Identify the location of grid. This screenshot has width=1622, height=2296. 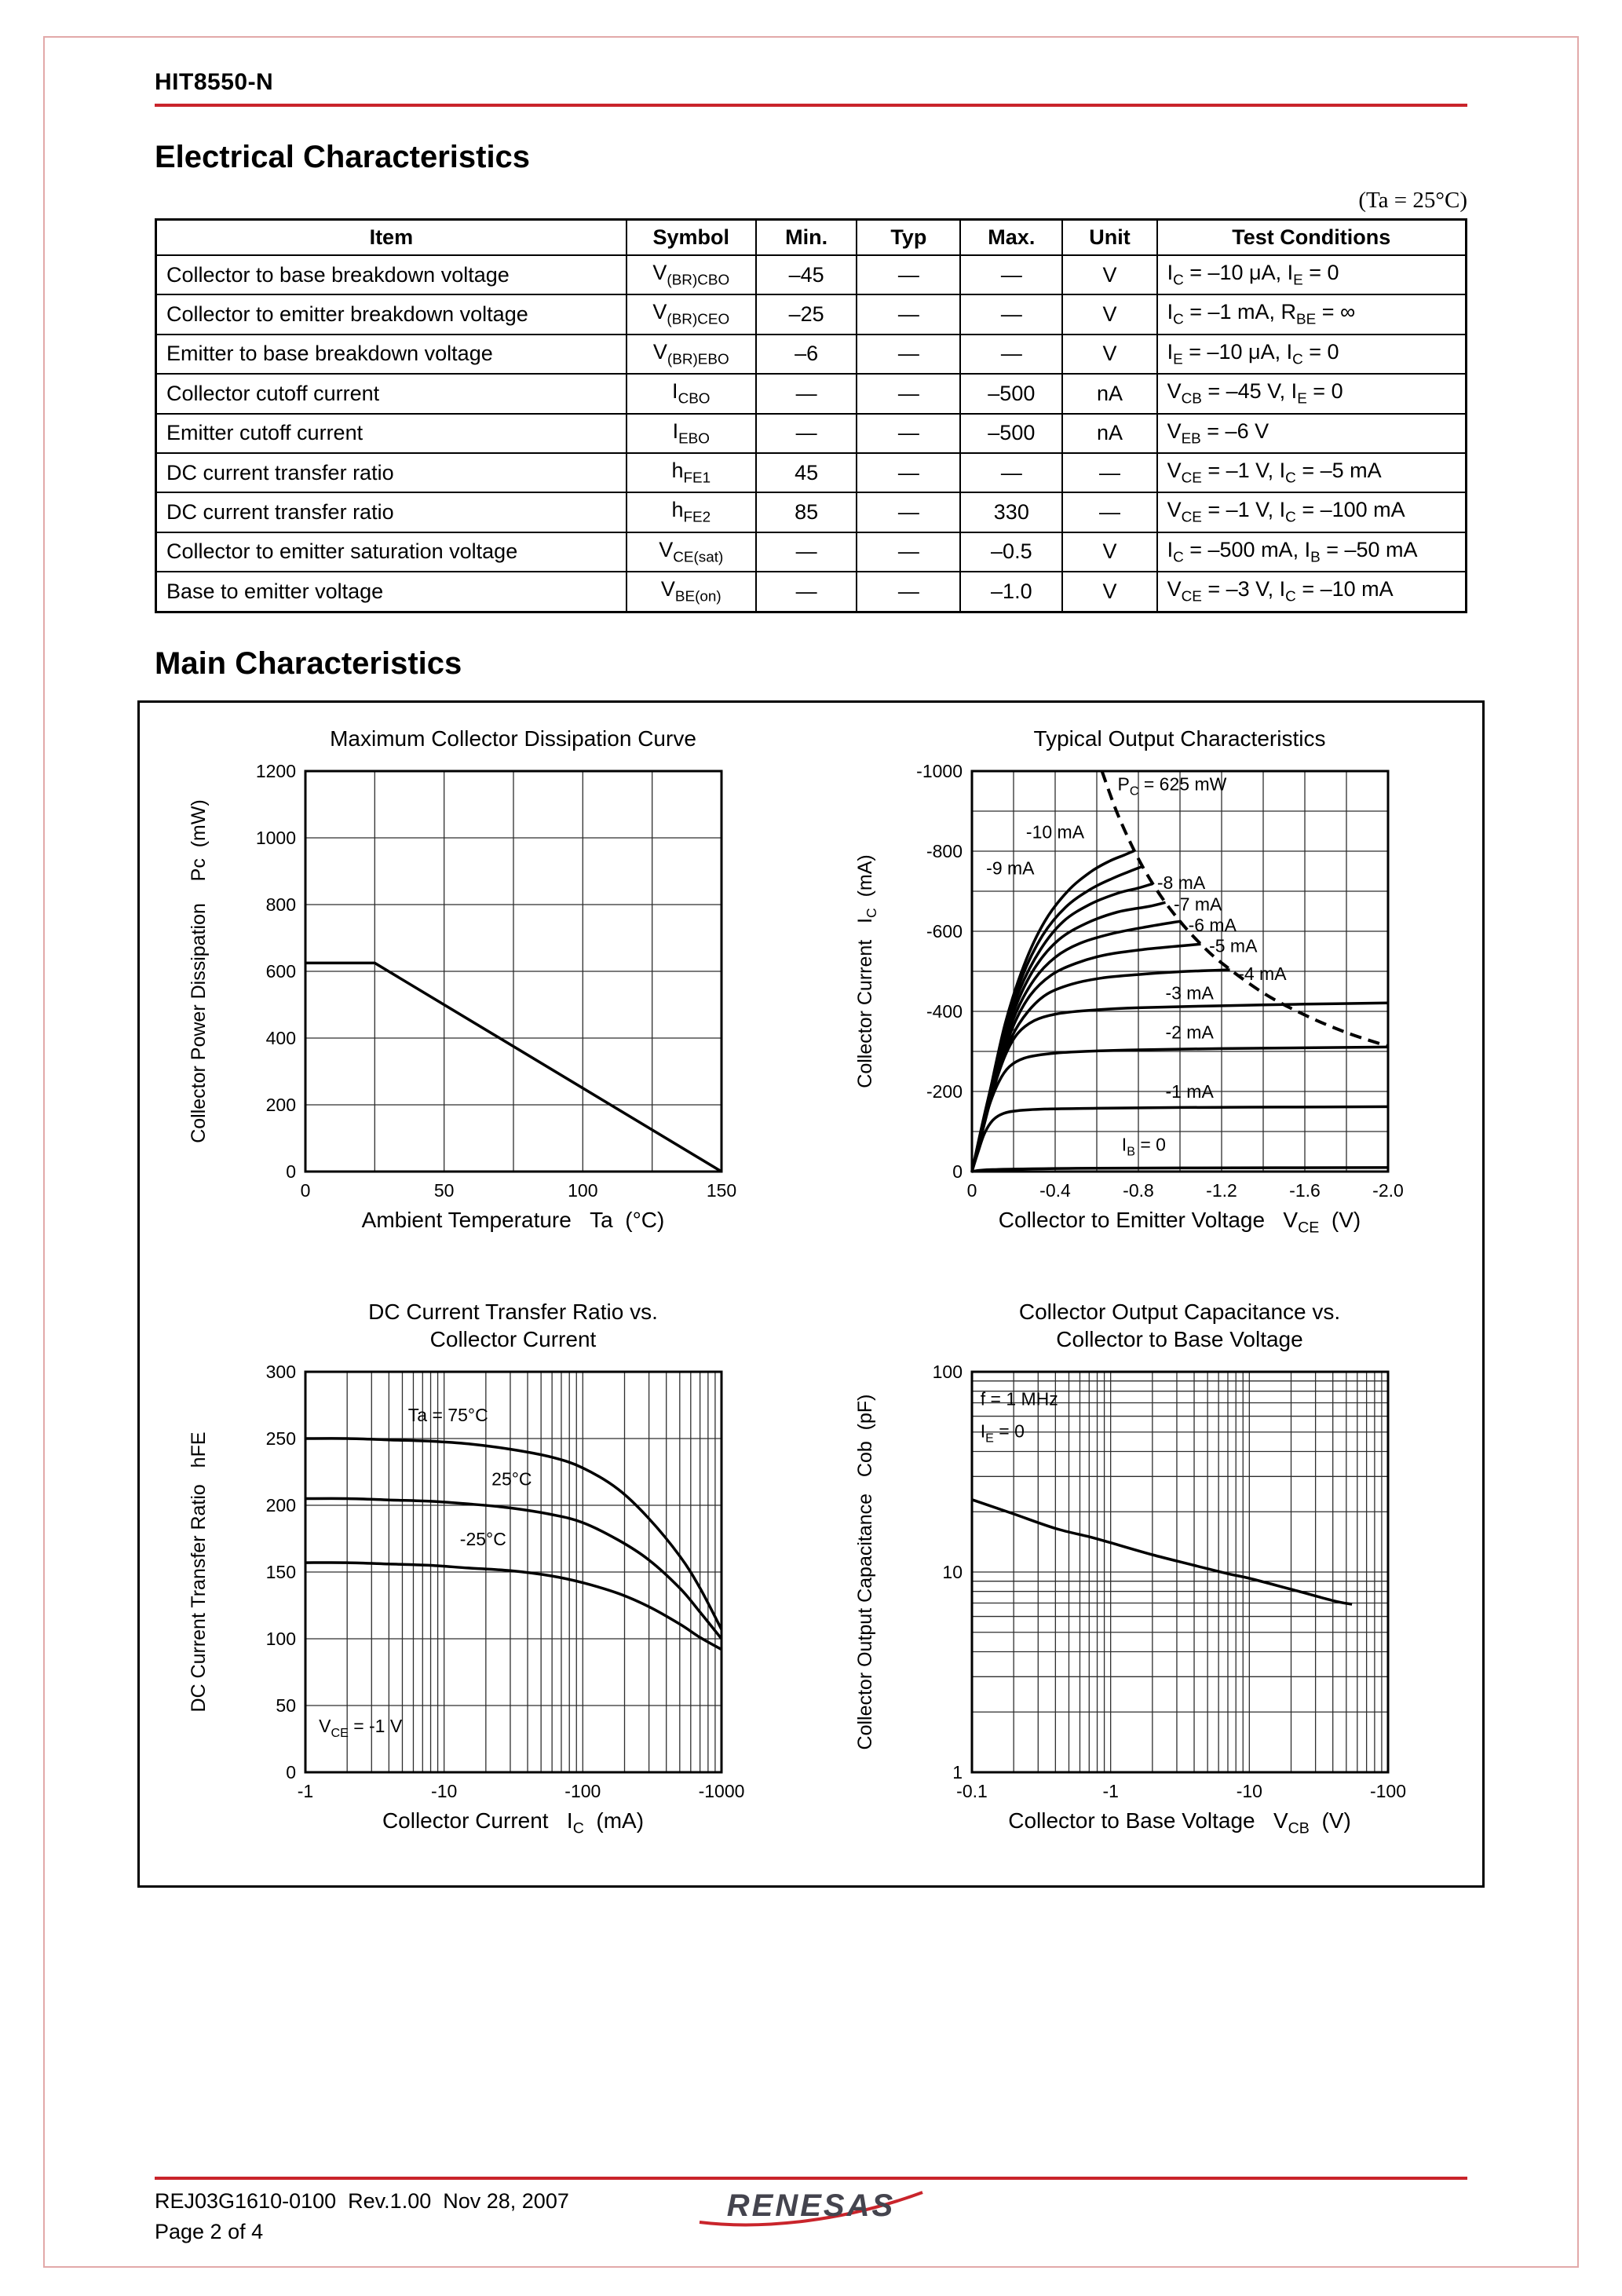
(1179, 971).